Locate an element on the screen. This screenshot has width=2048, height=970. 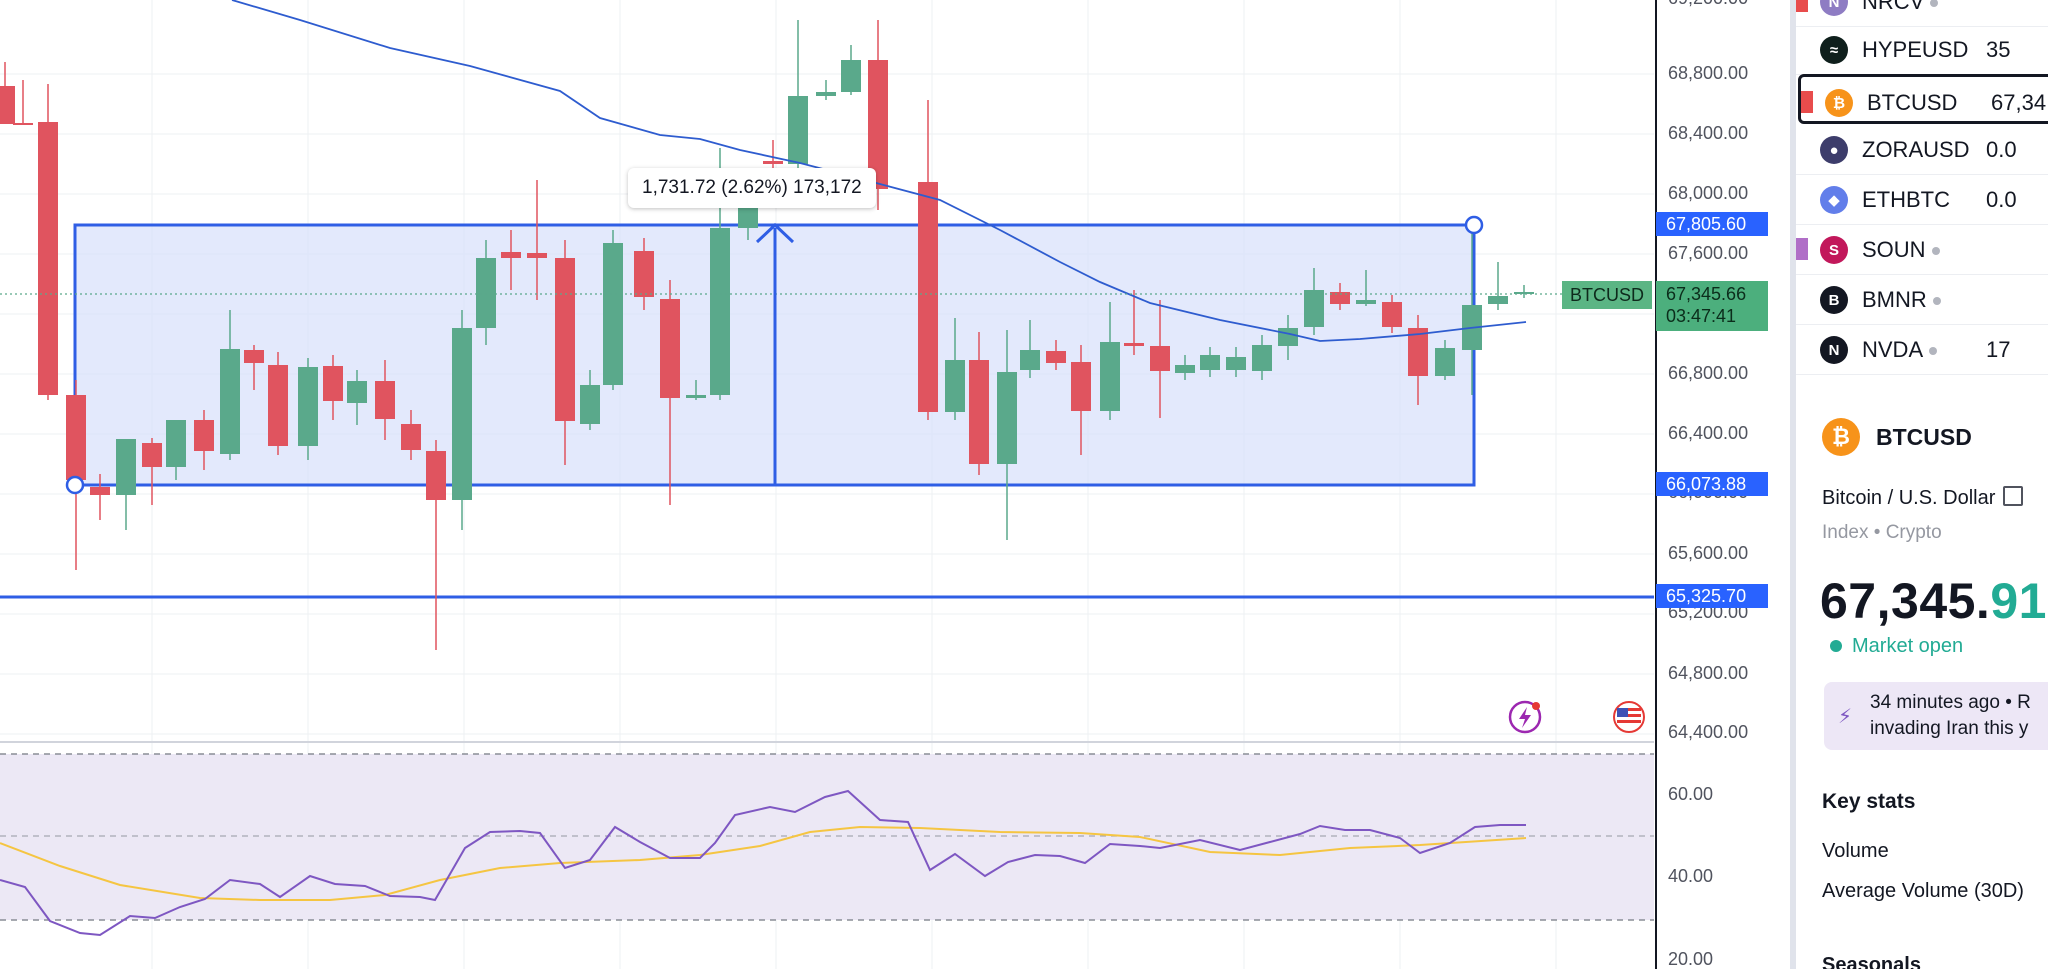
rsi-line is located at coordinates (763, 863).